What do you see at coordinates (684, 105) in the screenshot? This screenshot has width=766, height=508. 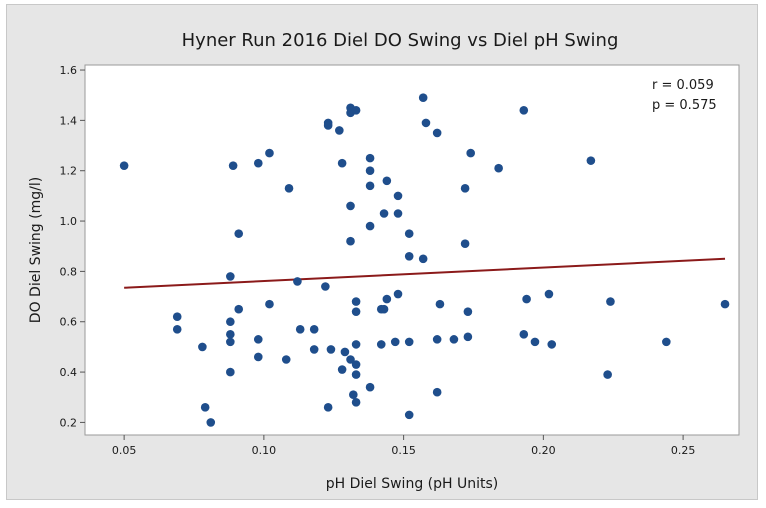 I see `p-value-annotation: p = 0.575` at bounding box center [684, 105].